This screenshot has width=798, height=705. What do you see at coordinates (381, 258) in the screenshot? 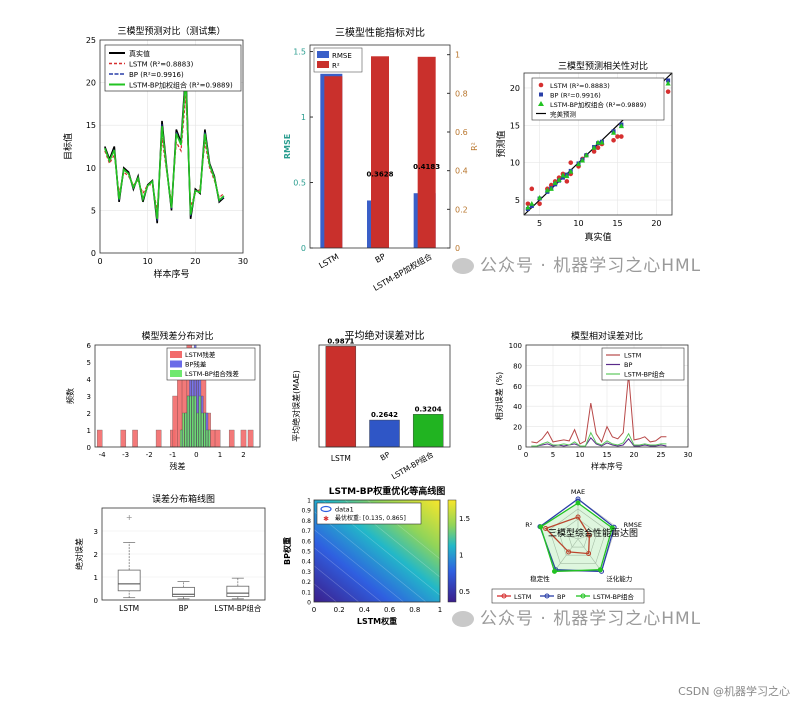
I see `x-tick-label: BP` at bounding box center [381, 258].